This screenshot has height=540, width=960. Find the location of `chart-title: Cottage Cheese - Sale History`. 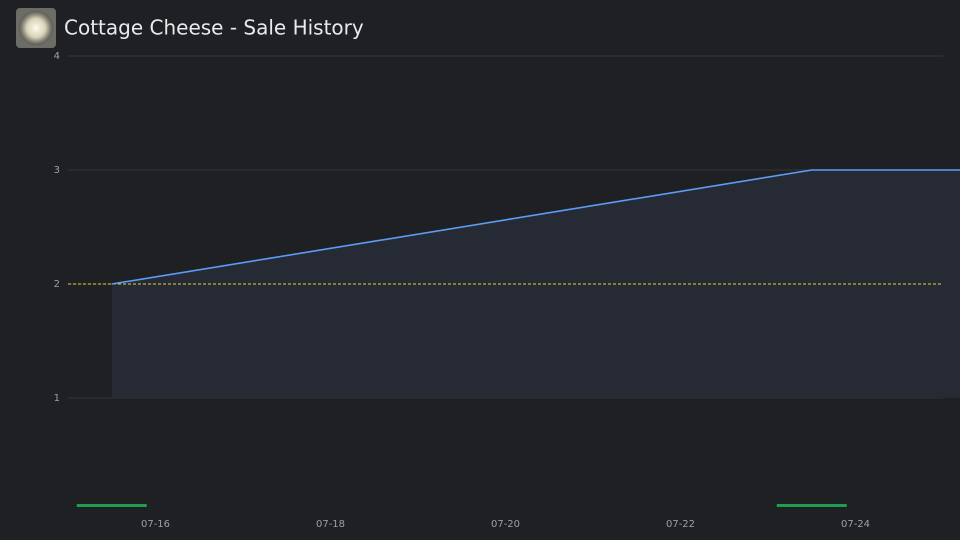

chart-title: Cottage Cheese - Sale History is located at coordinates (214, 28).